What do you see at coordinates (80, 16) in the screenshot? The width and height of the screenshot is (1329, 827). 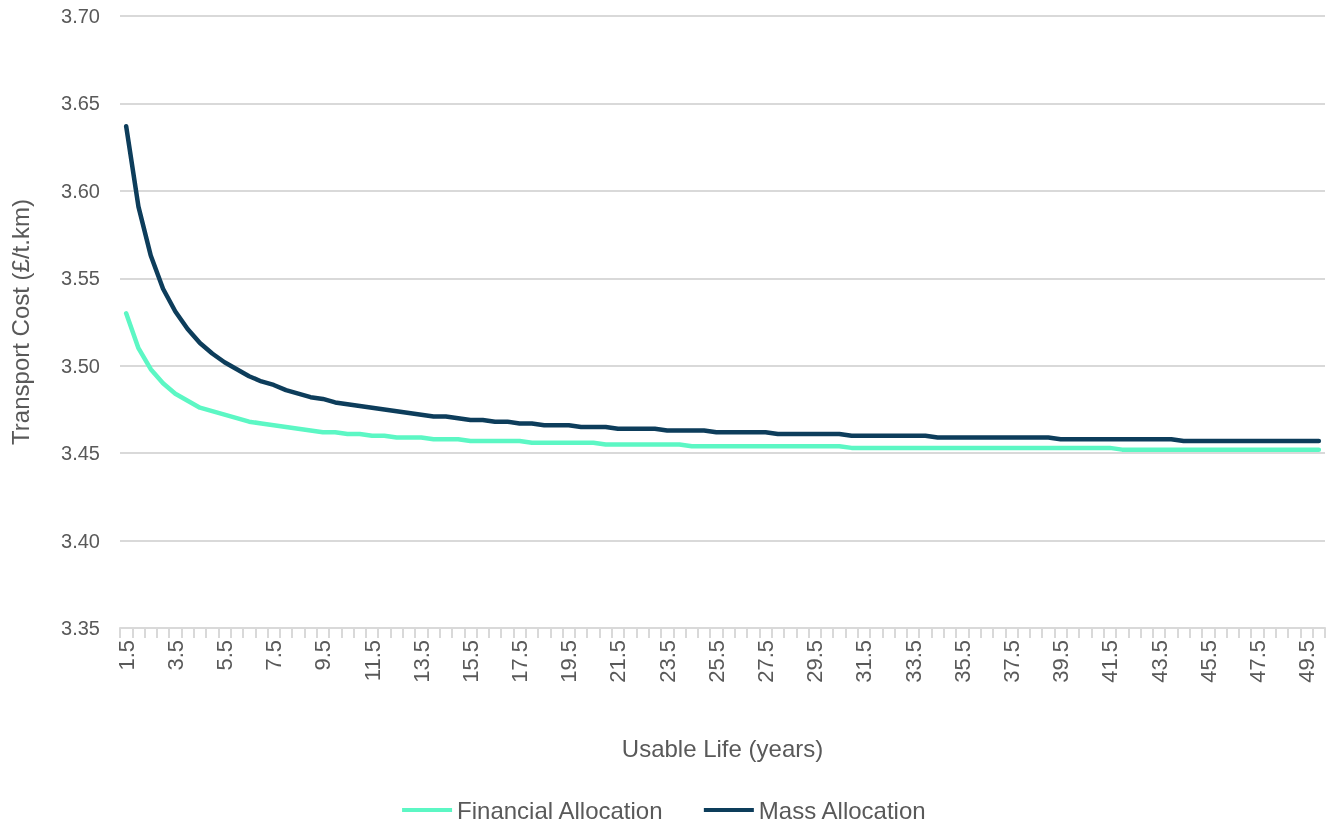 I see `y-tick-label: 3.70` at bounding box center [80, 16].